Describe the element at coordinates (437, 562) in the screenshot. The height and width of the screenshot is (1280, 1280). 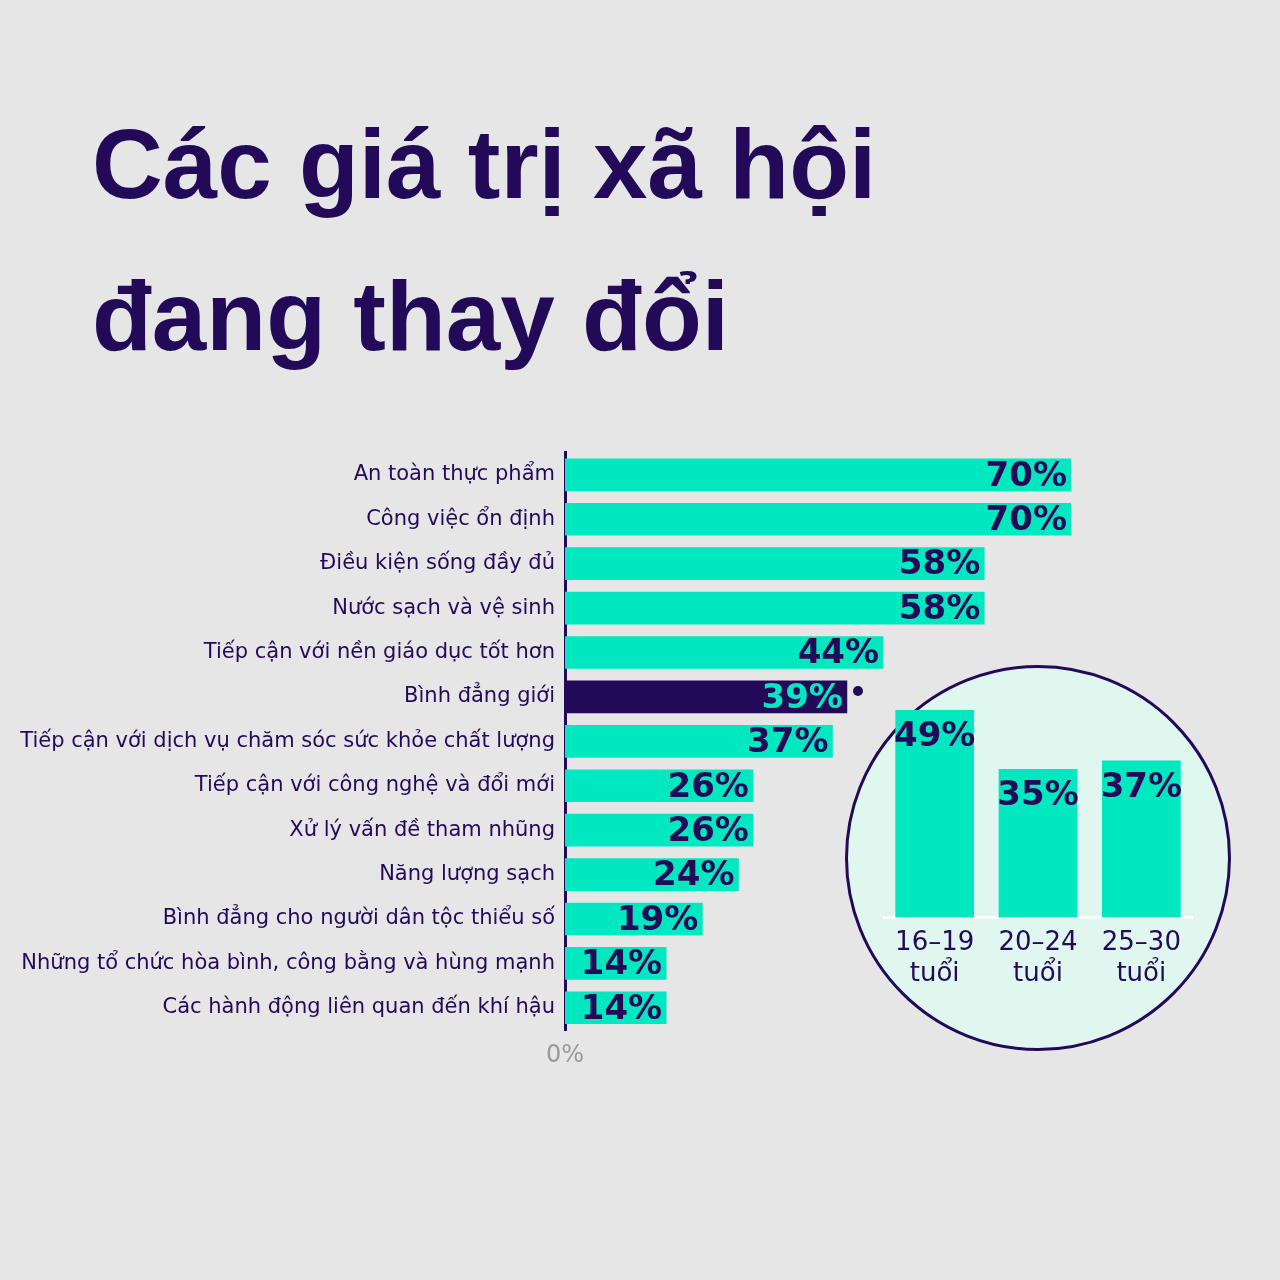
I see `y-tick-label: Điều kiện sống đầy đủ` at that location.